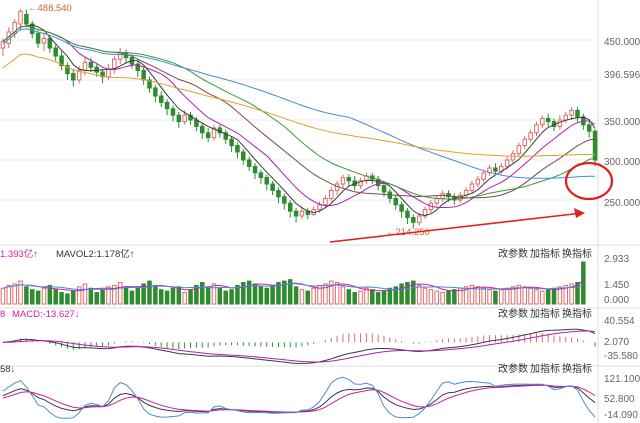 The height and width of the screenshot is (423, 640). I want to click on kdj-prefix-label: 58↓, so click(7, 369).